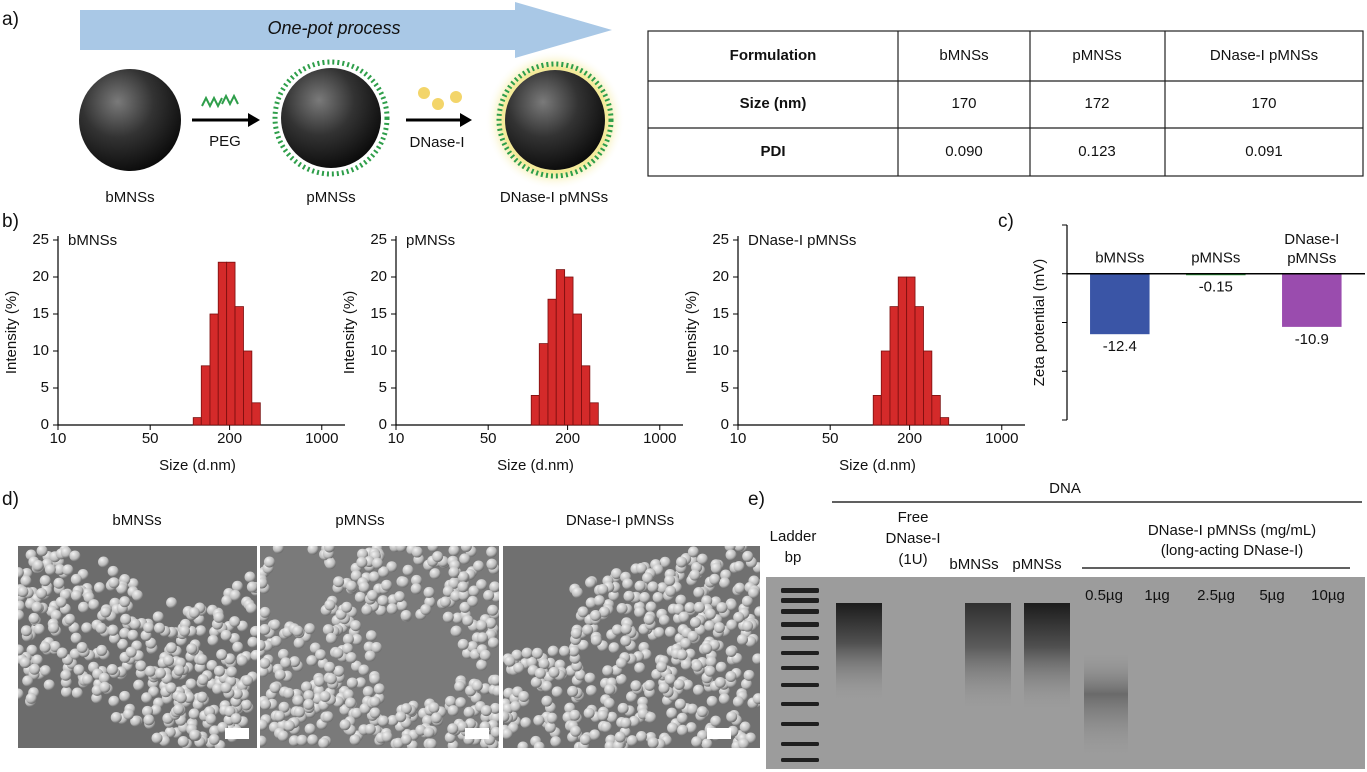  Describe the element at coordinates (333, 28) in the screenshot. I see `process-label: One-pot process` at that location.